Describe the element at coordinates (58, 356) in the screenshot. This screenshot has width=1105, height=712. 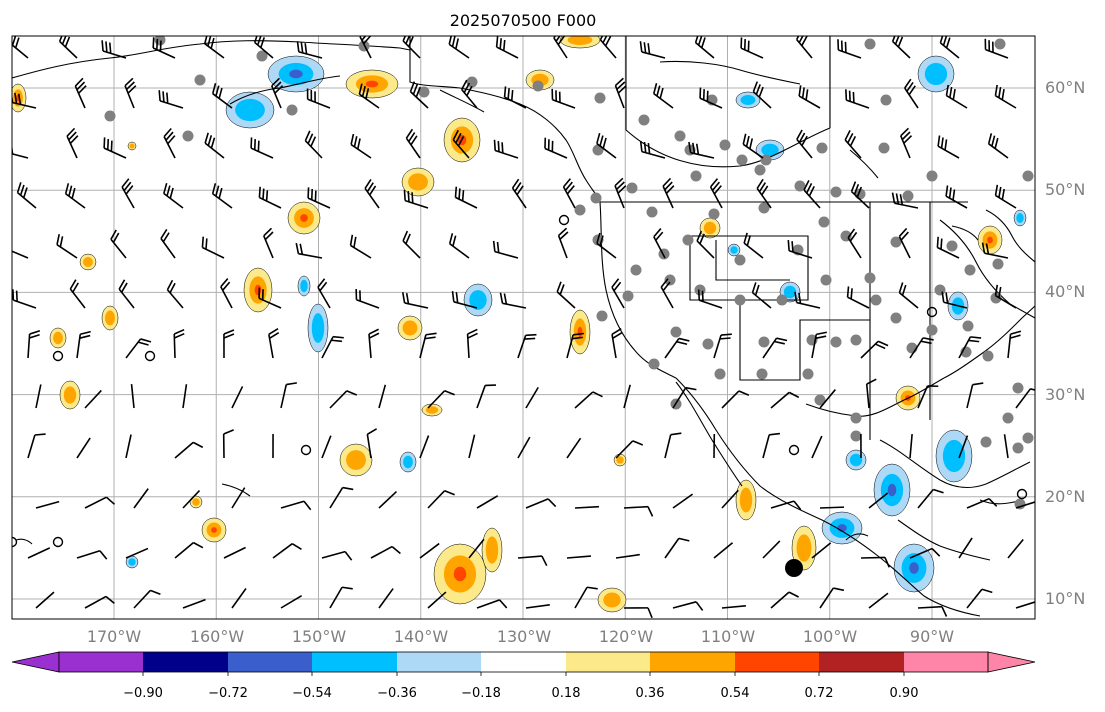
I see `calm-circle` at that location.